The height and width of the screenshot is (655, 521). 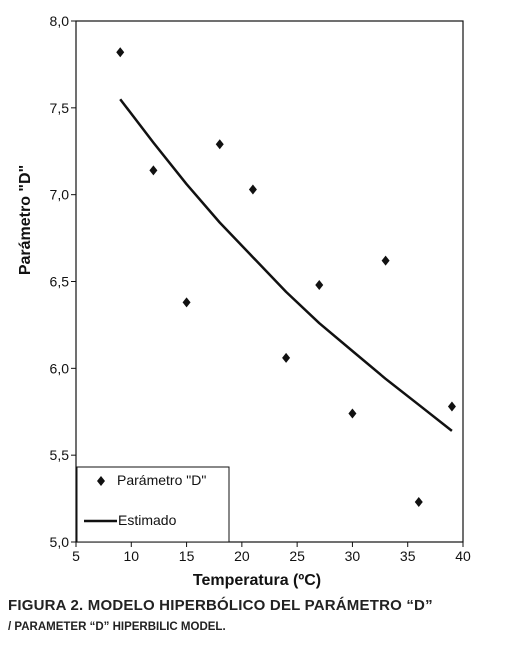 What do you see at coordinates (117, 627) in the screenshot?
I see `caption-title-english: / PARAMETER “D” HIPERBILIC MODEL.` at bounding box center [117, 627].